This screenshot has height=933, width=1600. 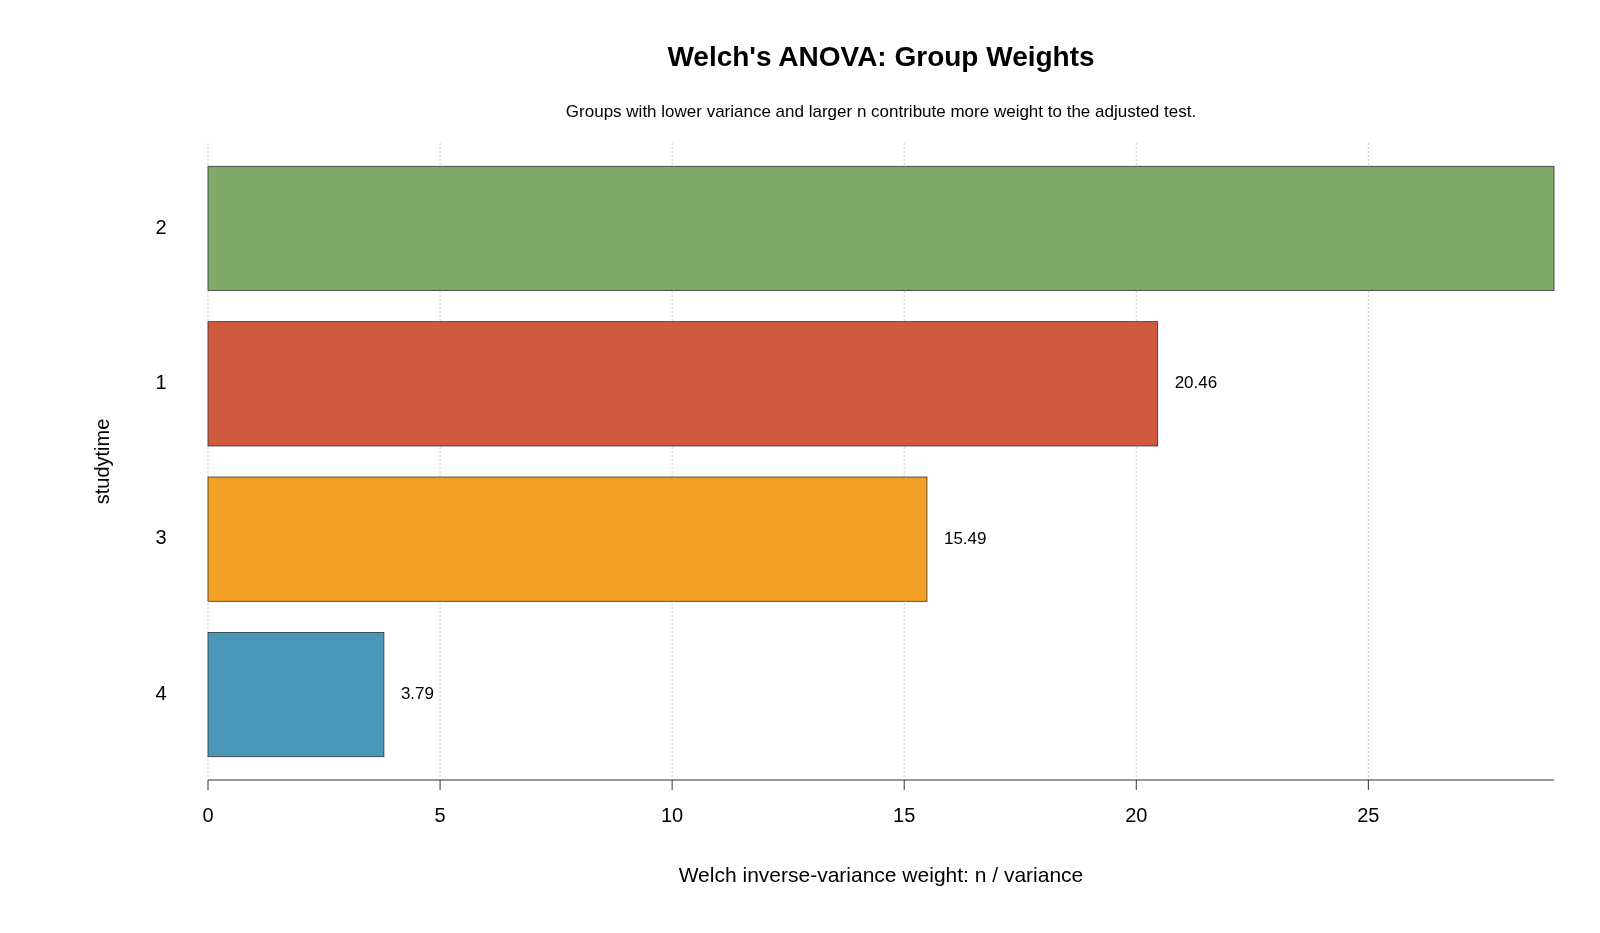 What do you see at coordinates (672, 815) in the screenshot?
I see `x-tick-label: 10` at bounding box center [672, 815].